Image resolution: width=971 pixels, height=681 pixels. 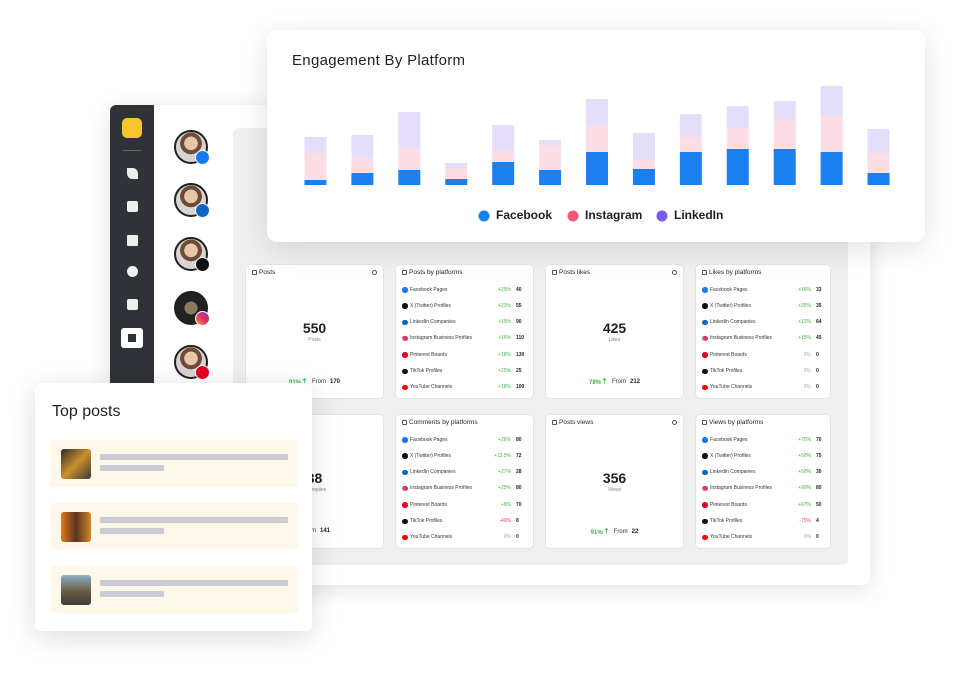 What do you see at coordinates (614, 490) in the screenshot?
I see `stat-label: Views` at bounding box center [614, 490].